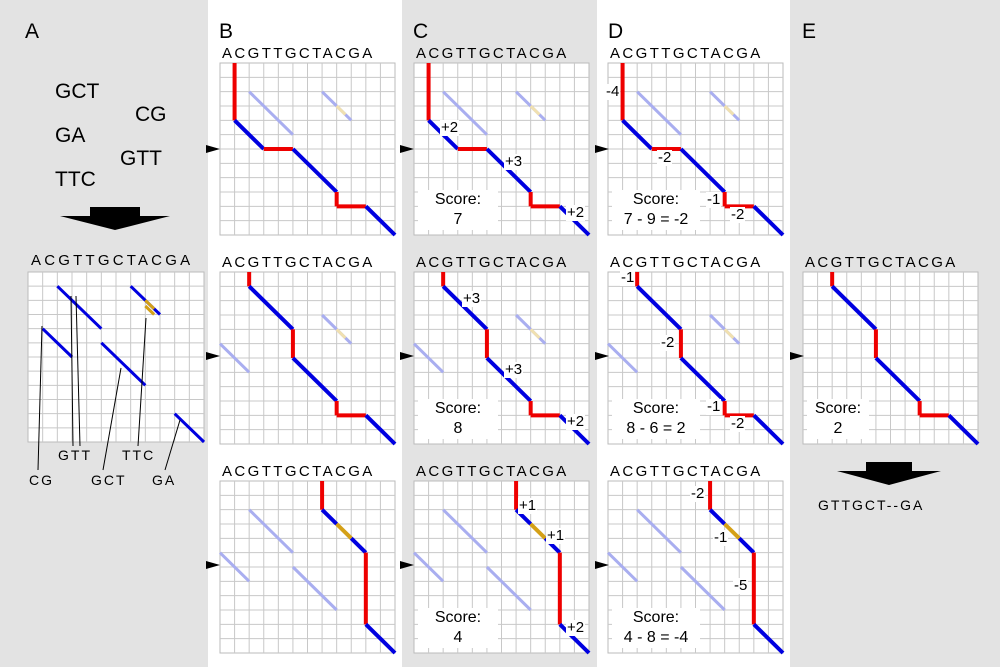 The image size is (1000, 667). I want to click on score-box-d1: Score: 7 - 9 = -2, so click(656, 210).